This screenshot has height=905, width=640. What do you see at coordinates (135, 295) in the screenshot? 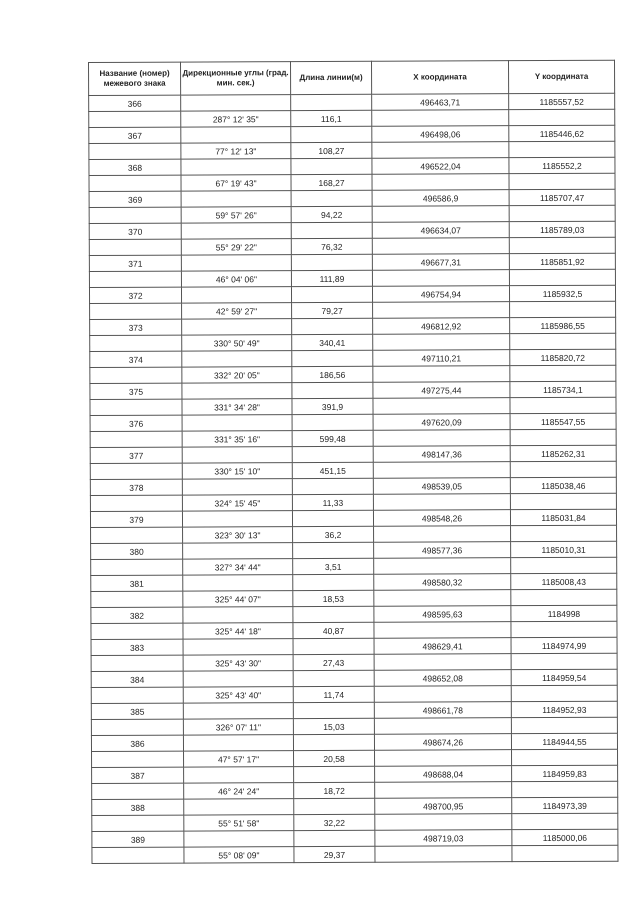
I see `point-name: 372` at bounding box center [135, 295].